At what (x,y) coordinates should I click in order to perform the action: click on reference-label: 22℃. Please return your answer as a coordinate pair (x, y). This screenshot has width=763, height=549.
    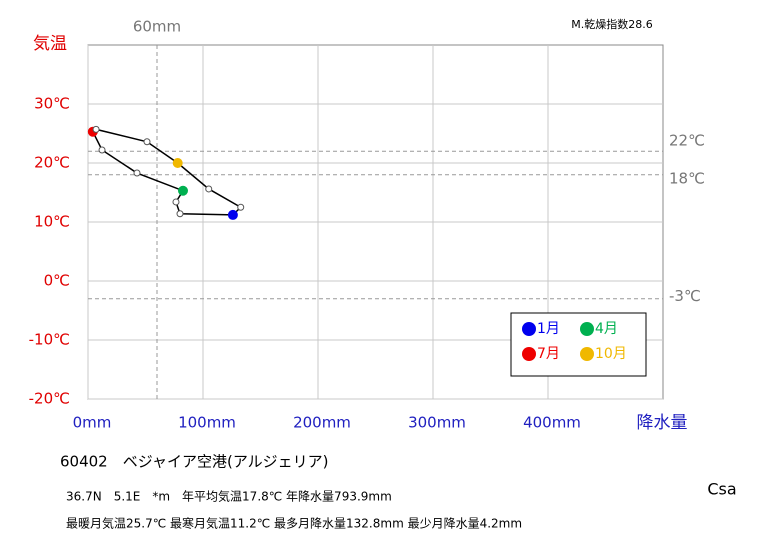
    Looking at the image, I should click on (687, 141).